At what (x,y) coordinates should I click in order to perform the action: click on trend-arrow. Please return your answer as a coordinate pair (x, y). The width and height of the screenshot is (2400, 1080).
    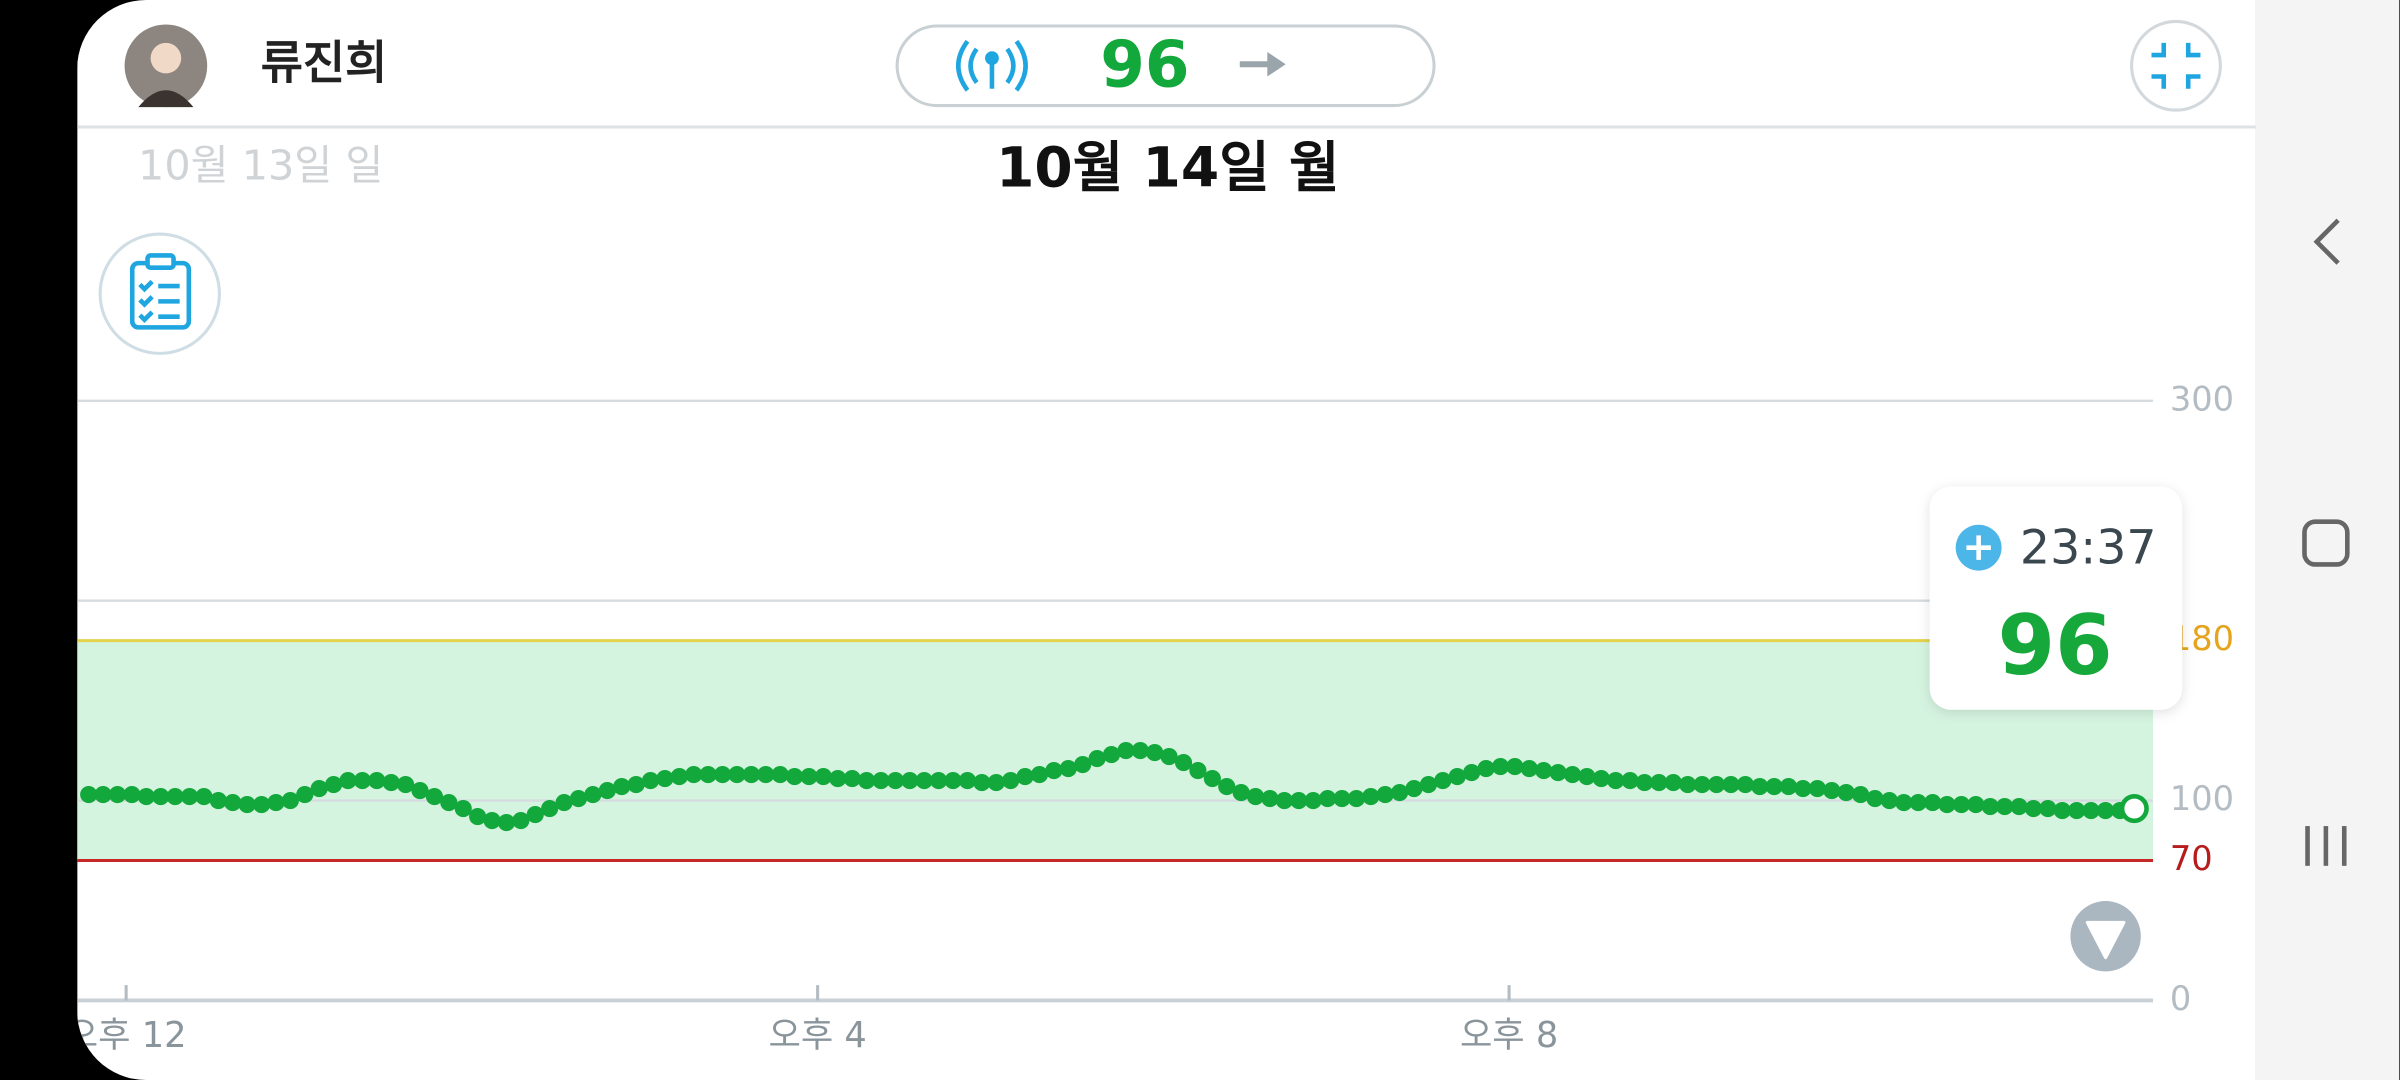
    Looking at the image, I should click on (1262, 64).